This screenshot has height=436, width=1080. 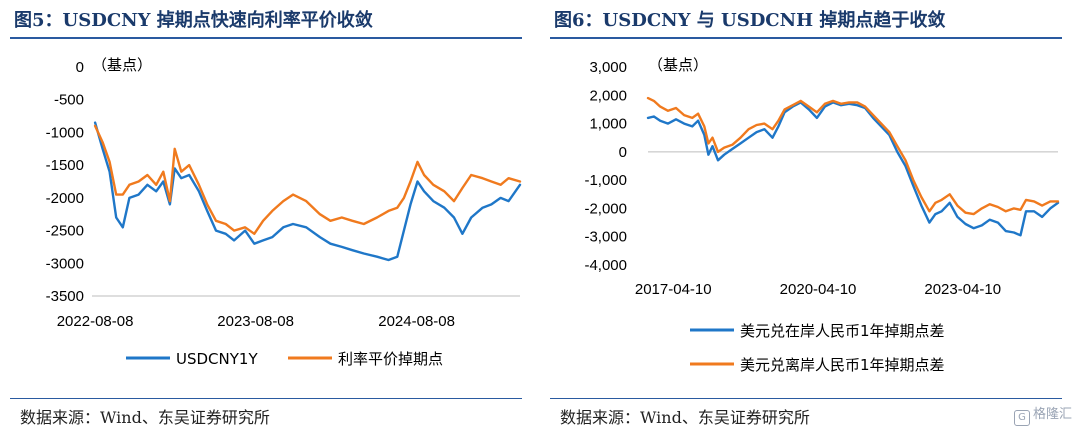 I want to click on y-tick-label: -3000, so click(x=65, y=263).